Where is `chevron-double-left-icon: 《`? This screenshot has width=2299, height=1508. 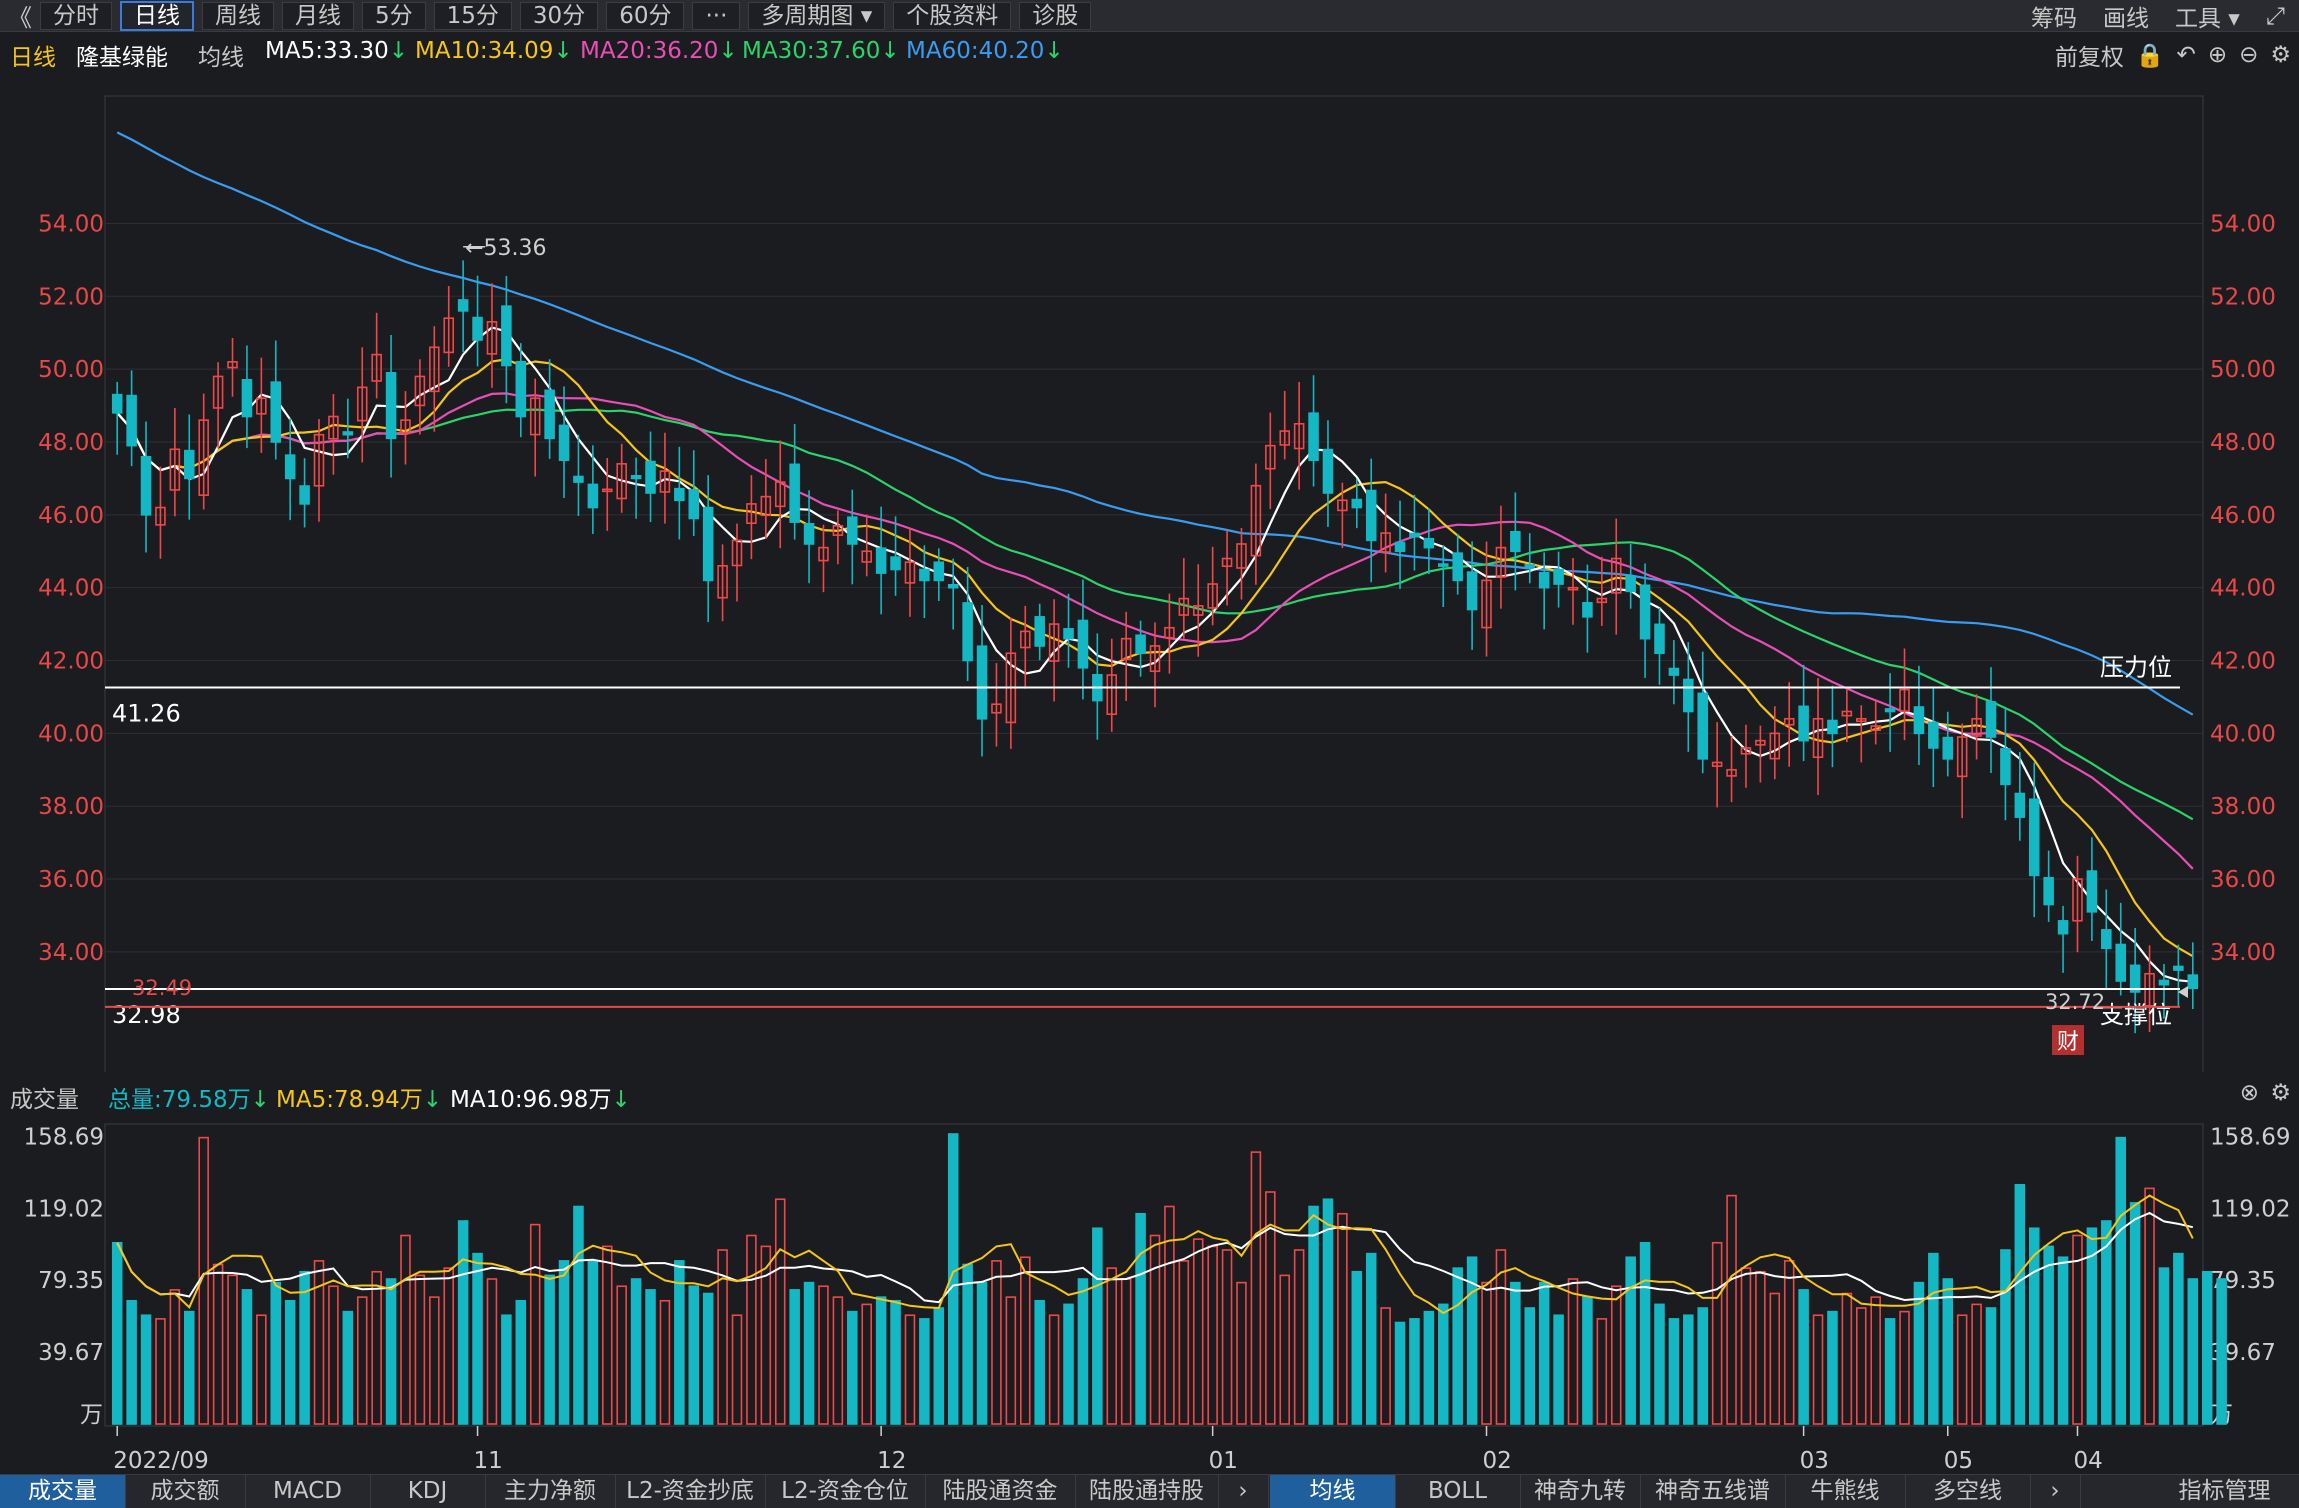 chevron-double-left-icon: 《 is located at coordinates (20, 18).